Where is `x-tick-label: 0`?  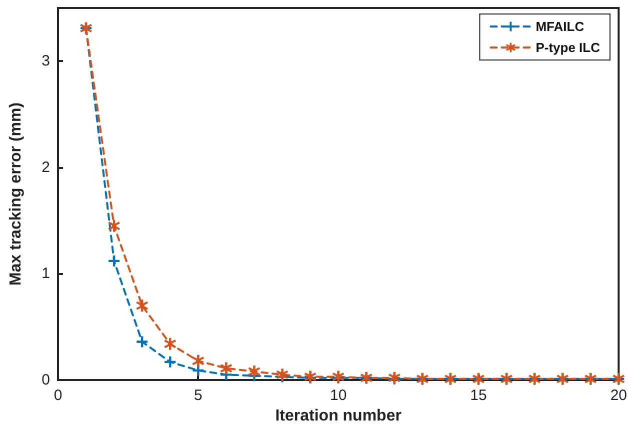
x-tick-label: 0 is located at coordinates (58, 395).